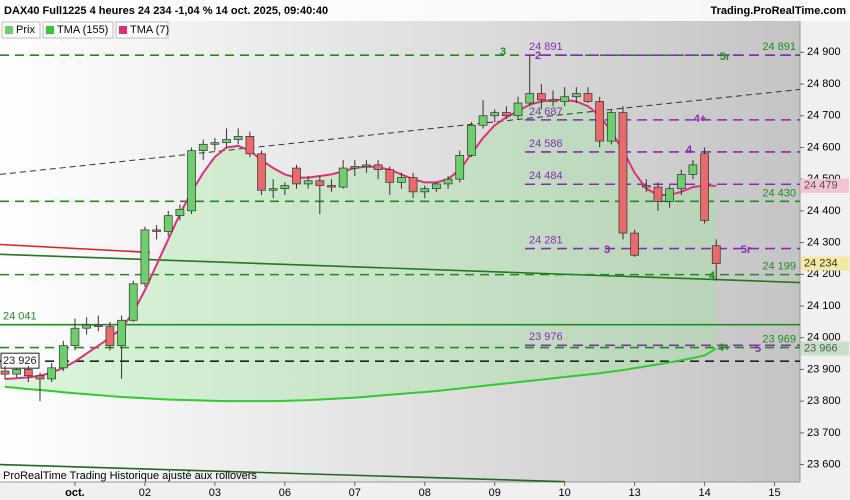 The height and width of the screenshot is (500, 850). What do you see at coordinates (779, 339) in the screenshot?
I see `level-label: 23 969` at bounding box center [779, 339].